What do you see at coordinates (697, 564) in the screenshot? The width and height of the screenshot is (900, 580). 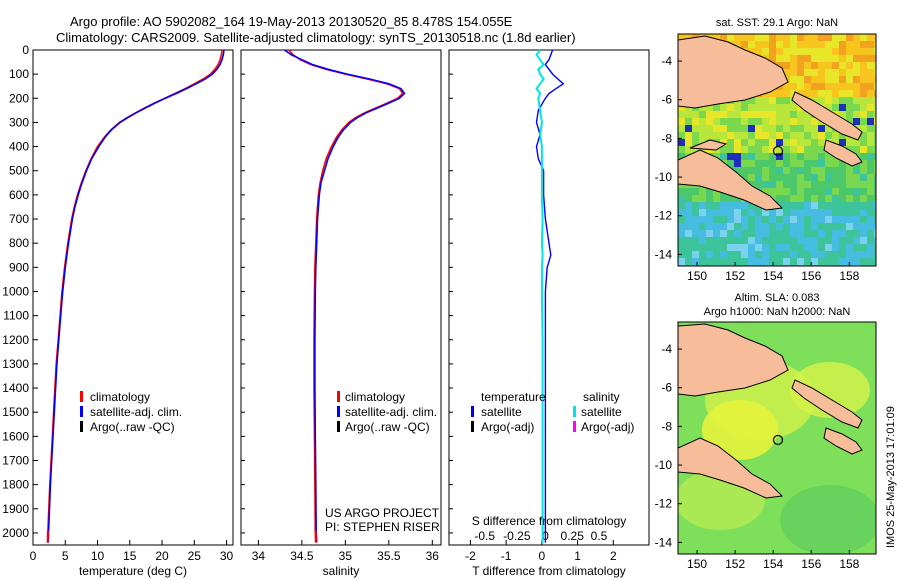 I see `map-x-tick-label: 150` at bounding box center [697, 564].